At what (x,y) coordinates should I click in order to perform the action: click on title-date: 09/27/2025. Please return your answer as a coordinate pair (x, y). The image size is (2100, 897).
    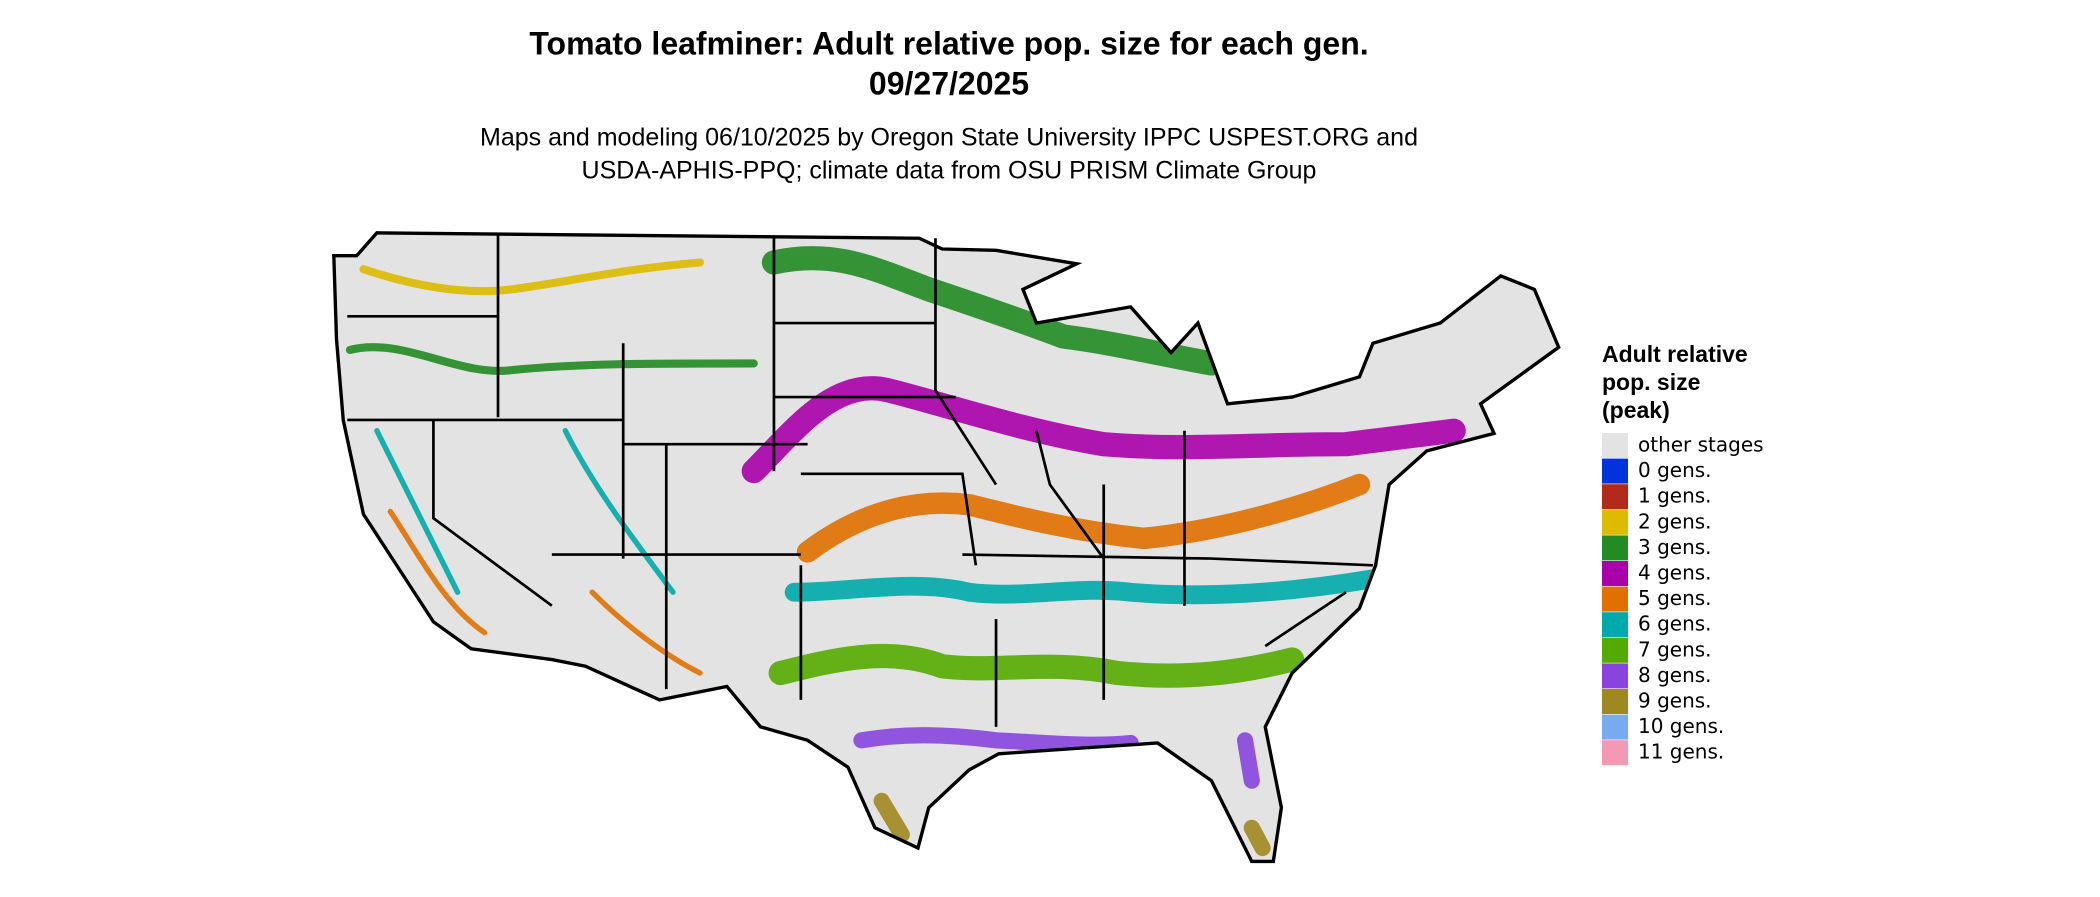
    Looking at the image, I should click on (949, 83).